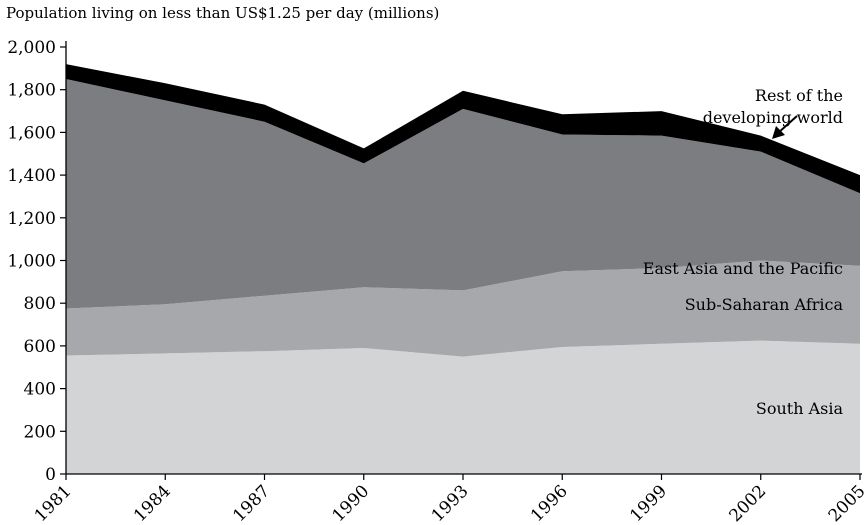 The image size is (868, 525). I want to click on x-tick-label: 2005, so click(846, 503).